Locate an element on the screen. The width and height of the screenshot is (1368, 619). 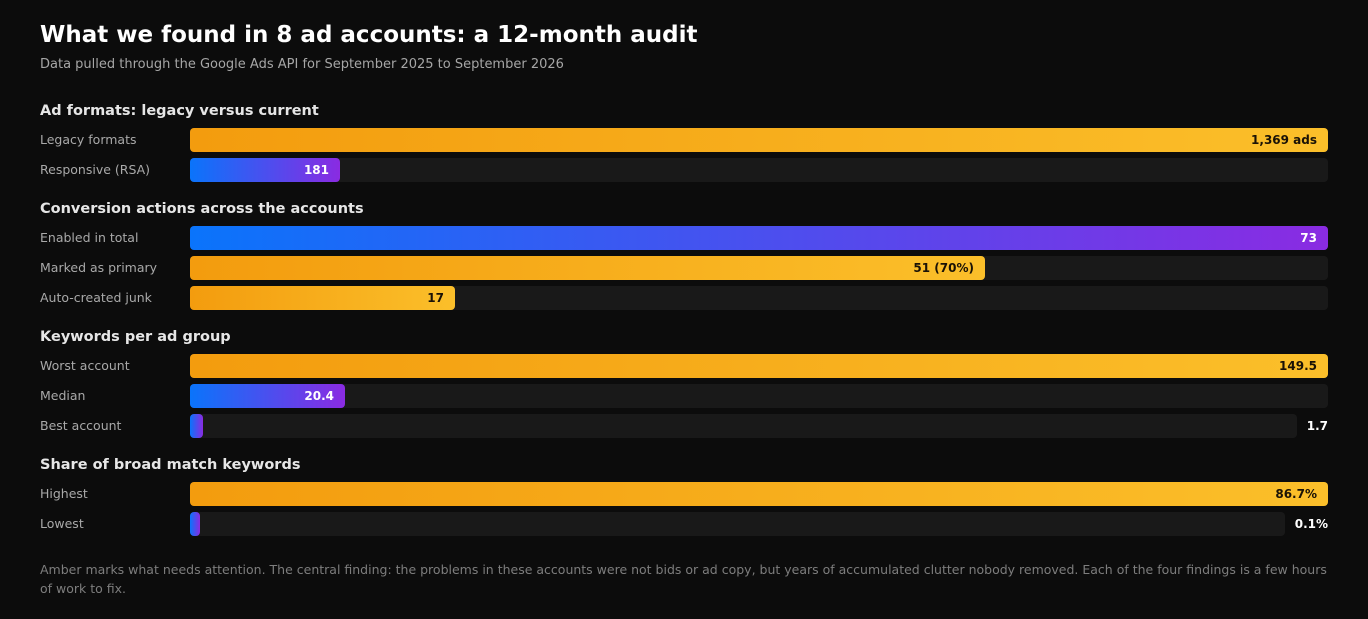
bar-row: Marked as primary 51 (70%) is located at coordinates (684, 268).